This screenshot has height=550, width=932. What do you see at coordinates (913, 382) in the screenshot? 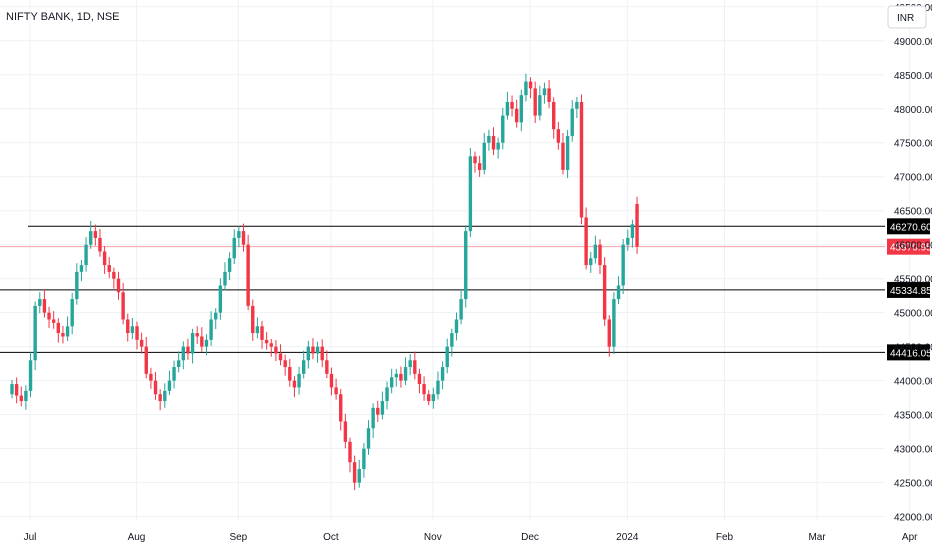
I see `y-tick-label: 44000.00` at bounding box center [913, 382].